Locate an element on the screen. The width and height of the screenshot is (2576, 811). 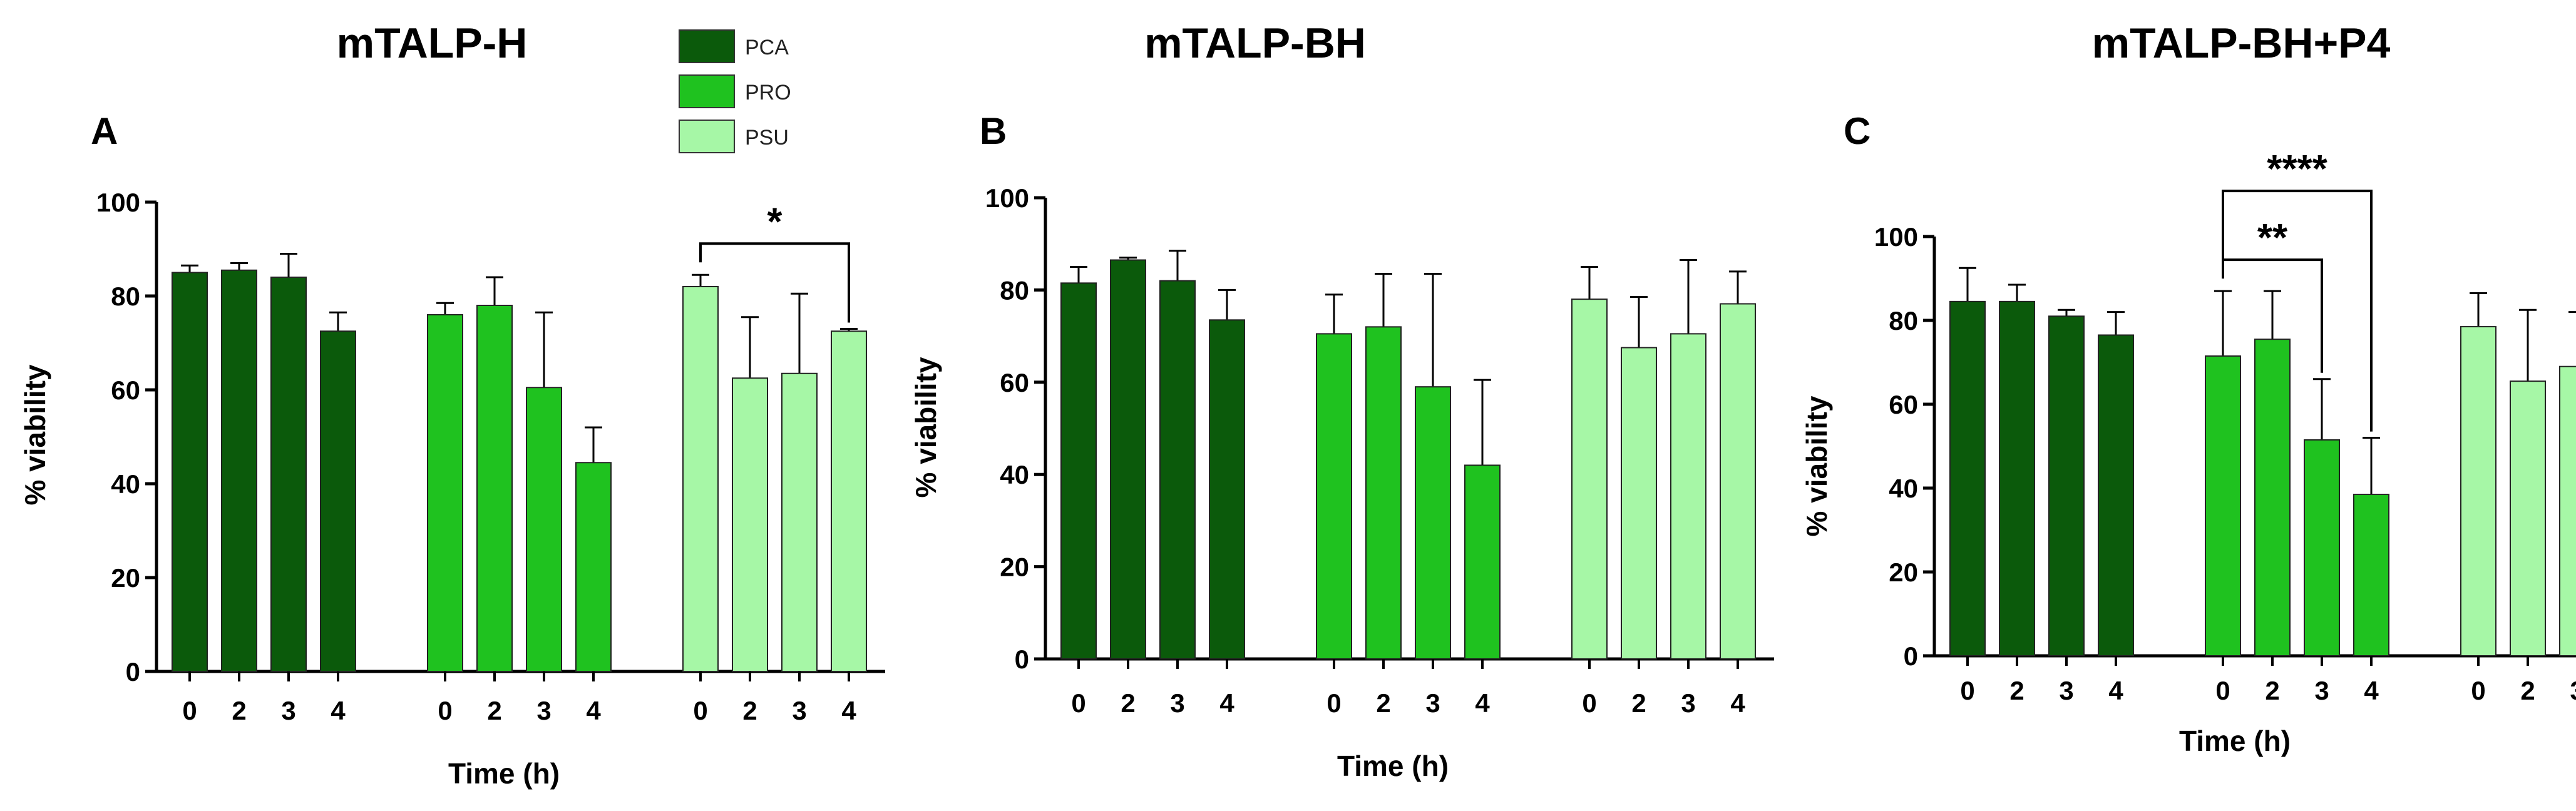
panel-b-y-tick-label: 20 is located at coordinates (1014, 567).